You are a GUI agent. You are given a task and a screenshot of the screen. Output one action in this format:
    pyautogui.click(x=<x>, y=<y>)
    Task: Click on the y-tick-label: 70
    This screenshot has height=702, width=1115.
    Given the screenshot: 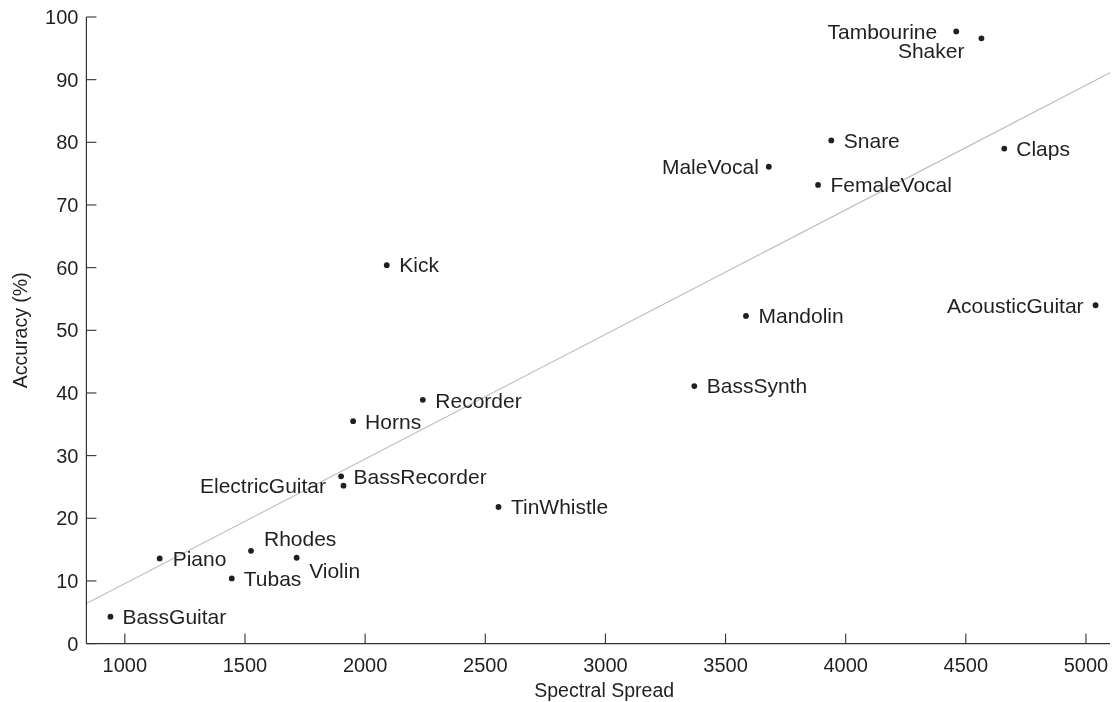 What is the action you would take?
    pyautogui.click(x=67, y=204)
    